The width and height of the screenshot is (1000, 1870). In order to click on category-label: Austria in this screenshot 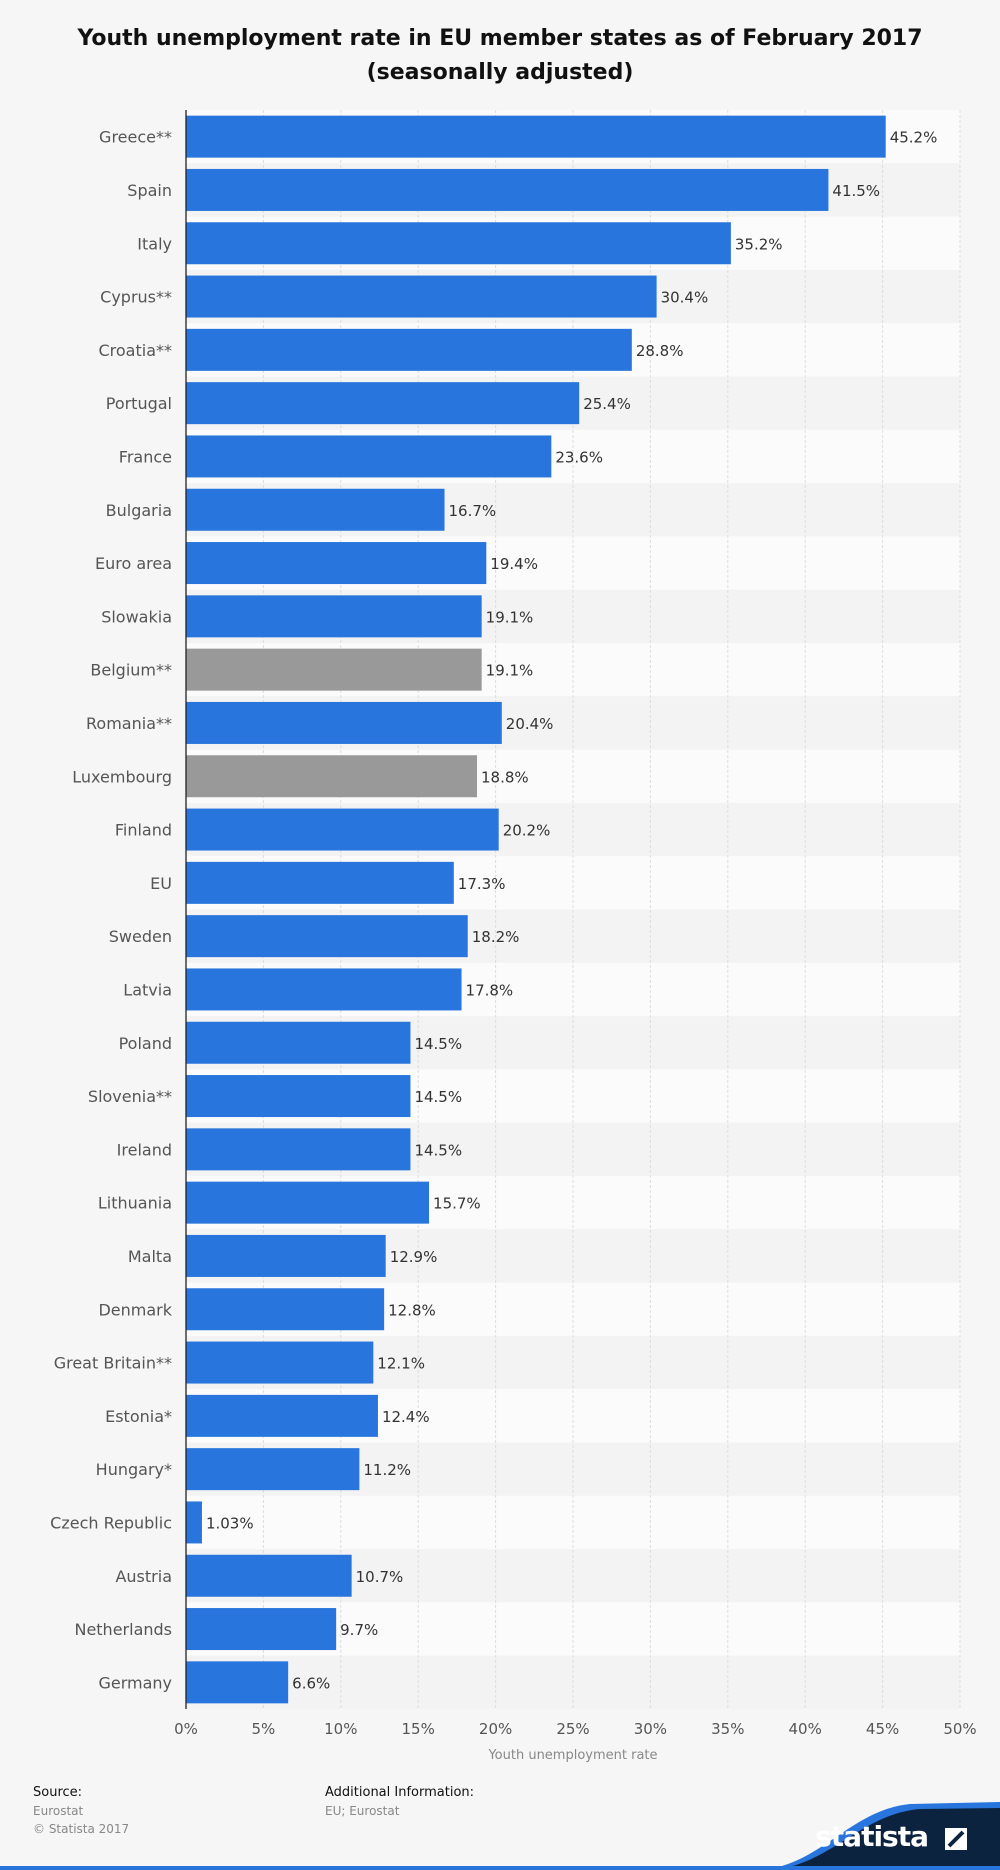, I will do `click(143, 1576)`.